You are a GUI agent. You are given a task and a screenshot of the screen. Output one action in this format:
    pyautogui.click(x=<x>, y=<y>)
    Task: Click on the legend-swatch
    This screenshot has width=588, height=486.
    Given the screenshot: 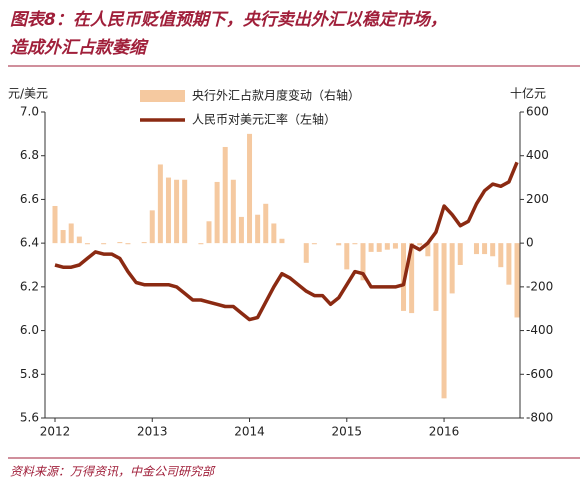 What is the action you would take?
    pyautogui.click(x=162, y=96)
    